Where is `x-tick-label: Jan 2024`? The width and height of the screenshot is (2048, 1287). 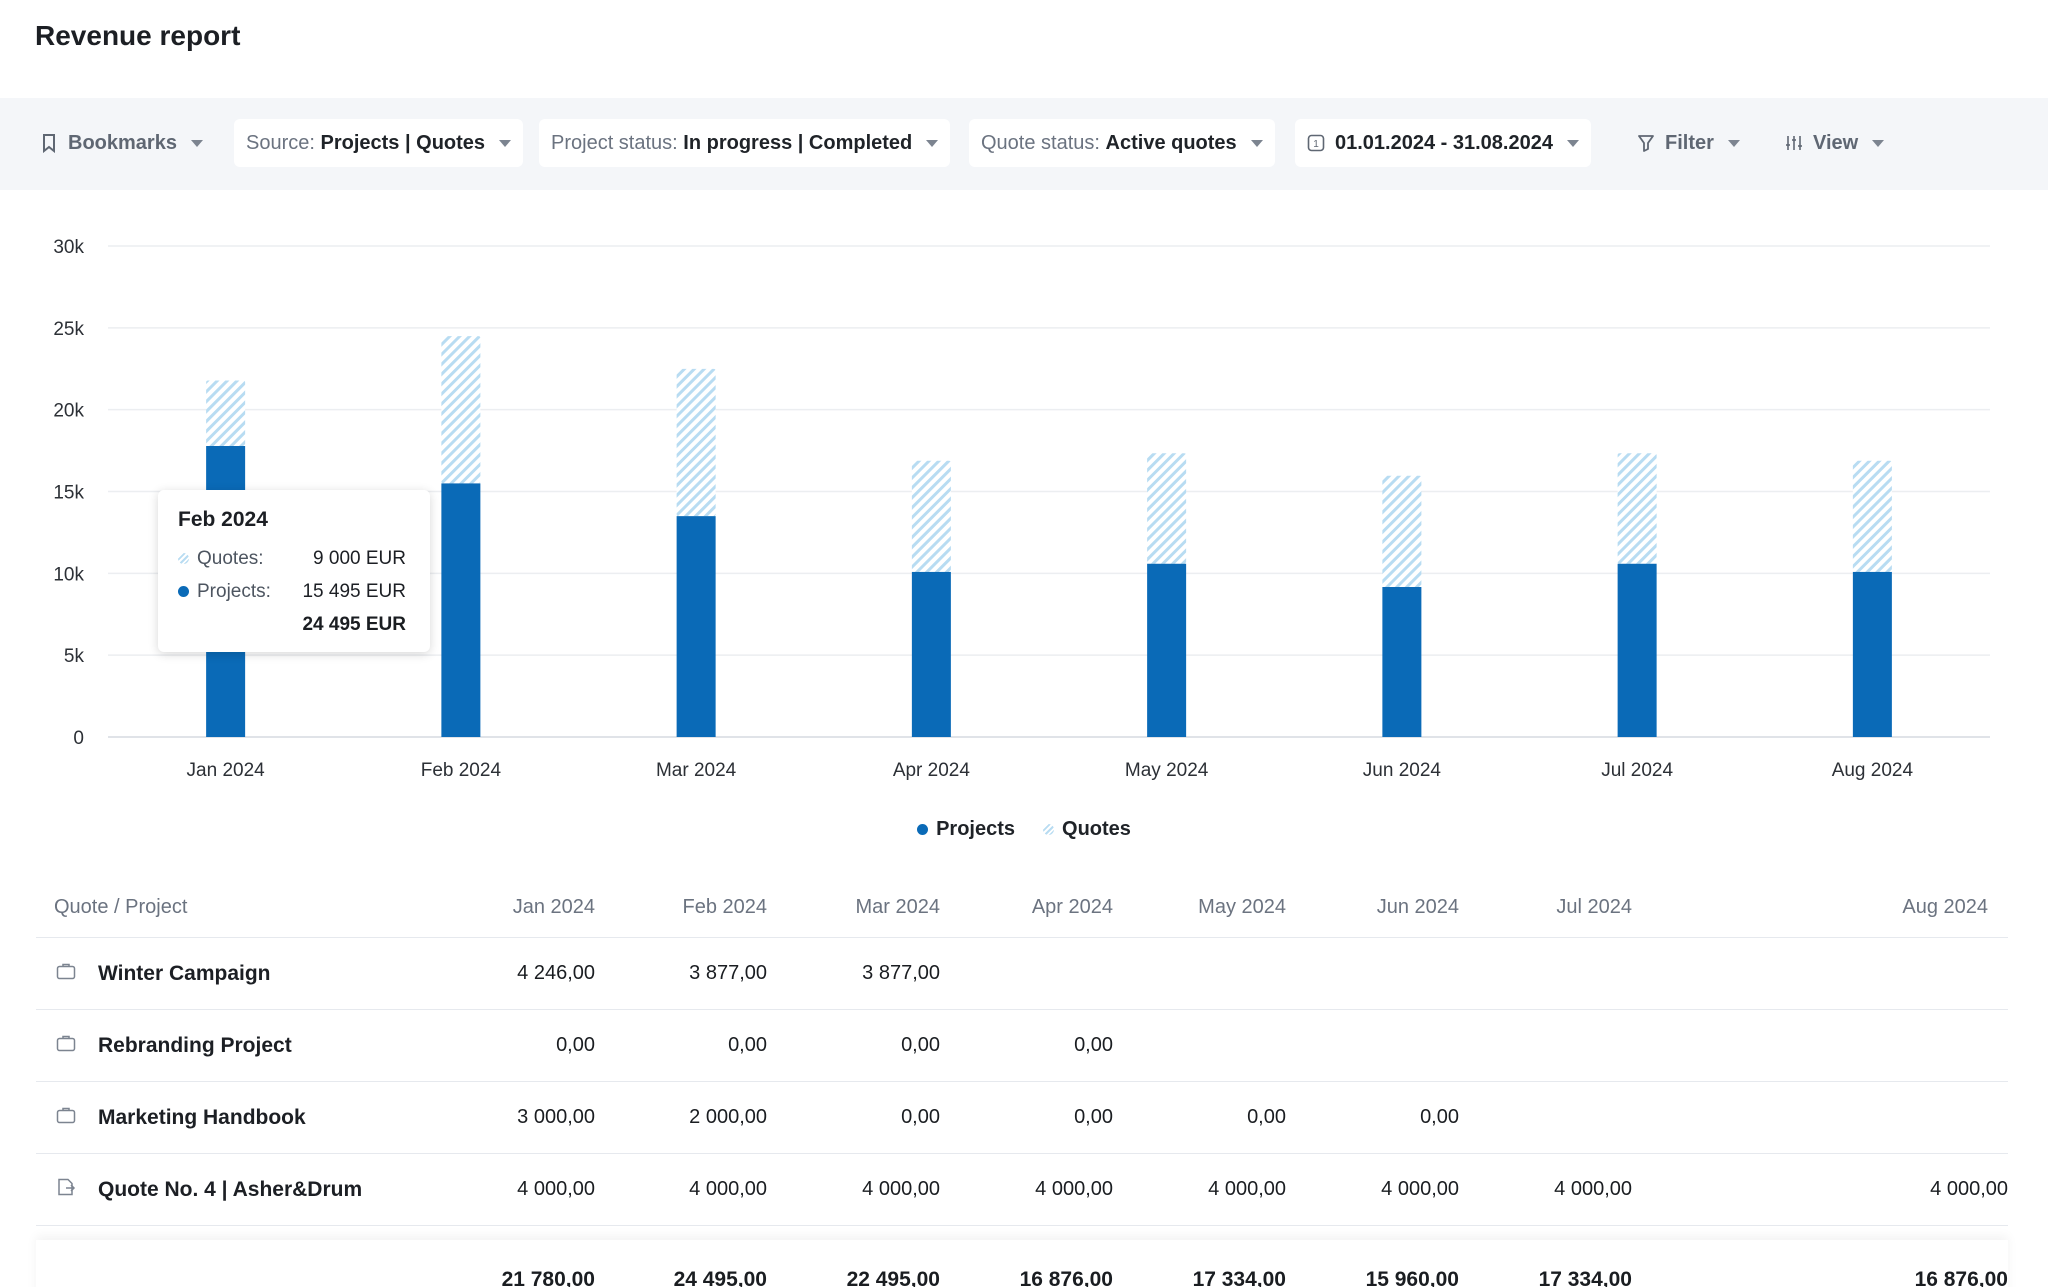
x-tick-label: Jan 2024 is located at coordinates (226, 770).